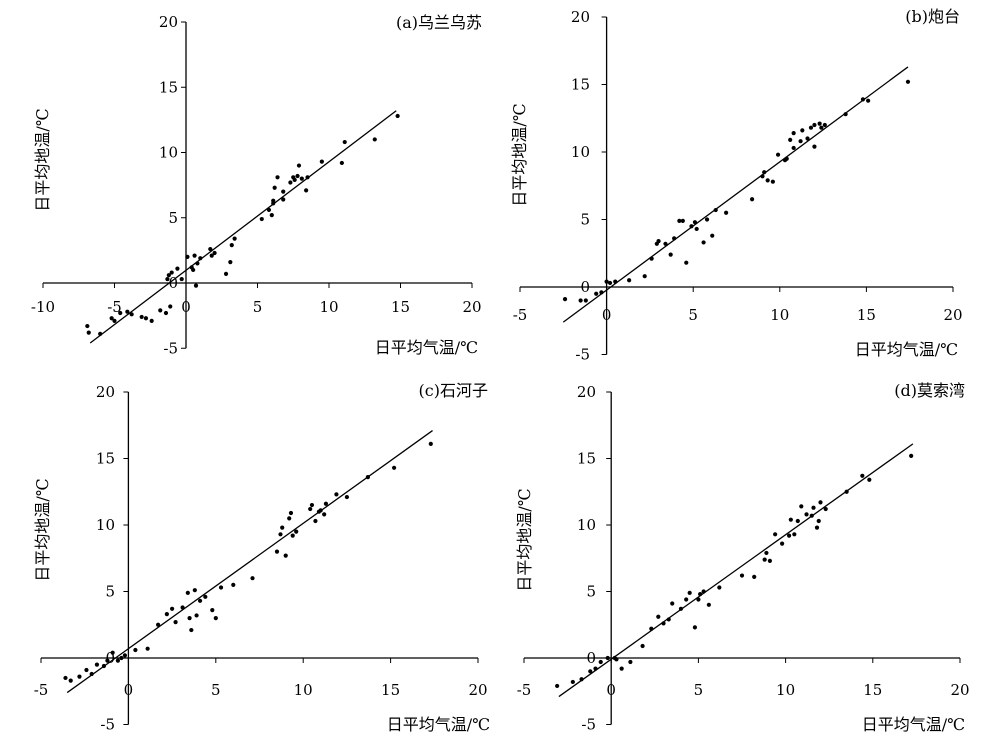 This screenshot has width=1000, height=743. I want to click on panel-title: (d)莫索湾, so click(929, 390).